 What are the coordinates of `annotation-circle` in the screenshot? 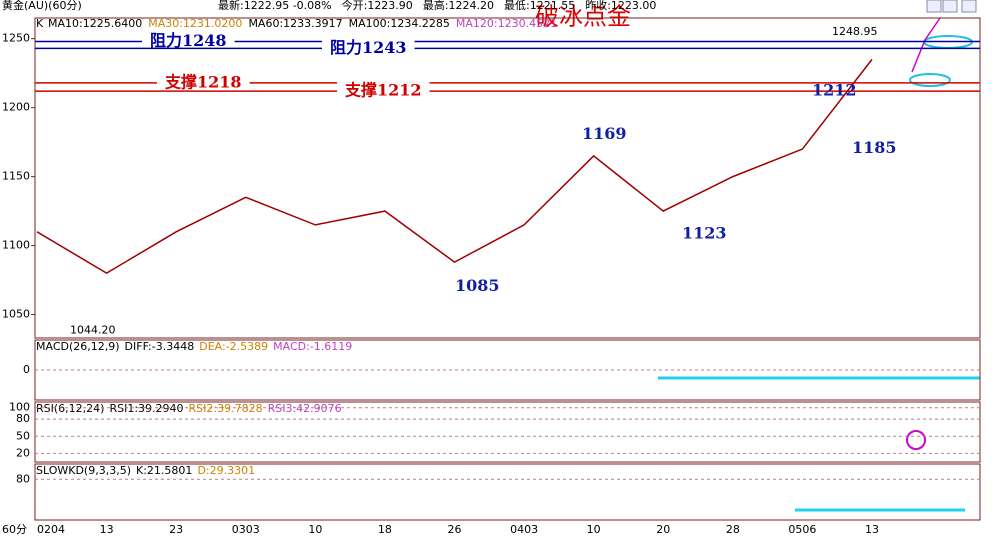 It's located at (916, 440).